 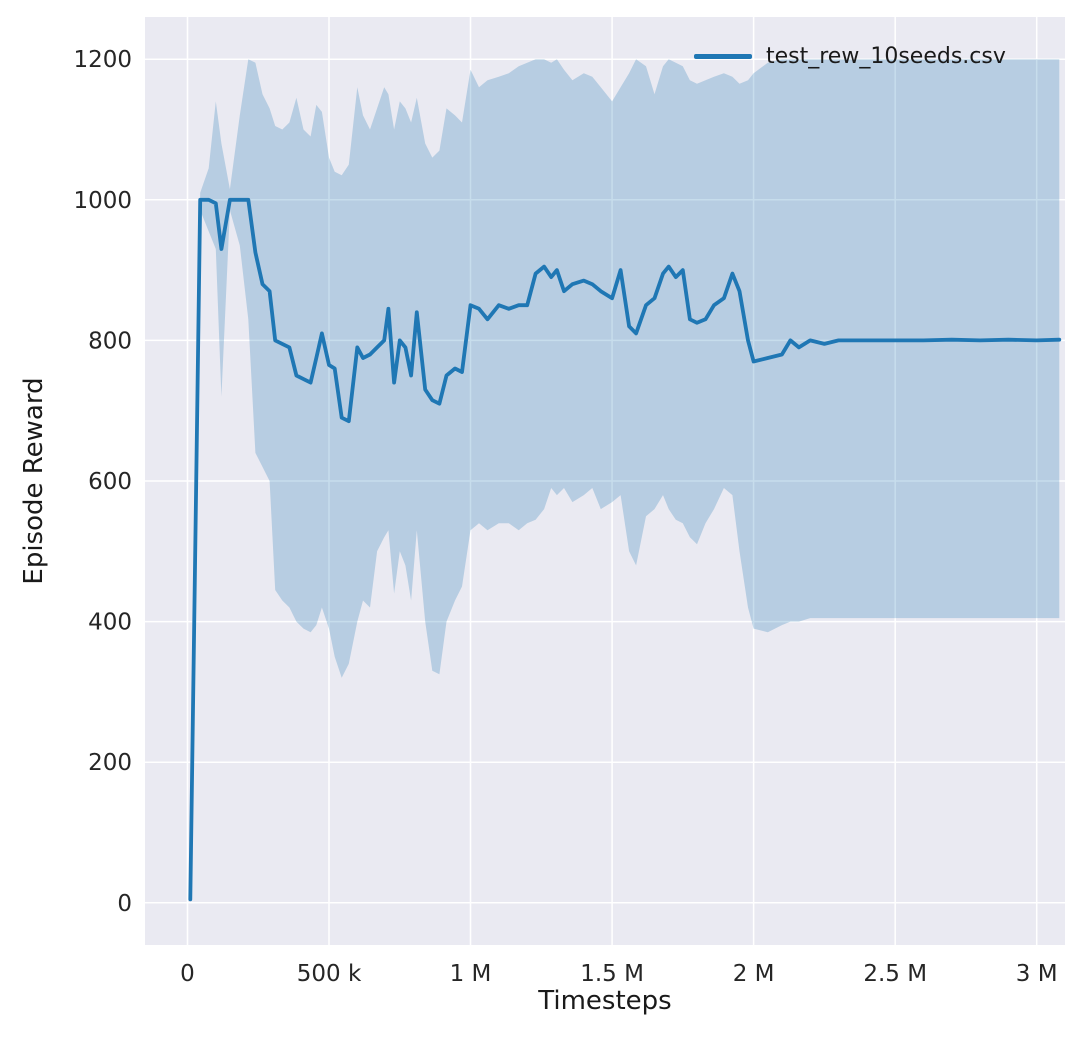 What do you see at coordinates (110, 482) in the screenshot?
I see `svg-text: 600` at bounding box center [110, 482].